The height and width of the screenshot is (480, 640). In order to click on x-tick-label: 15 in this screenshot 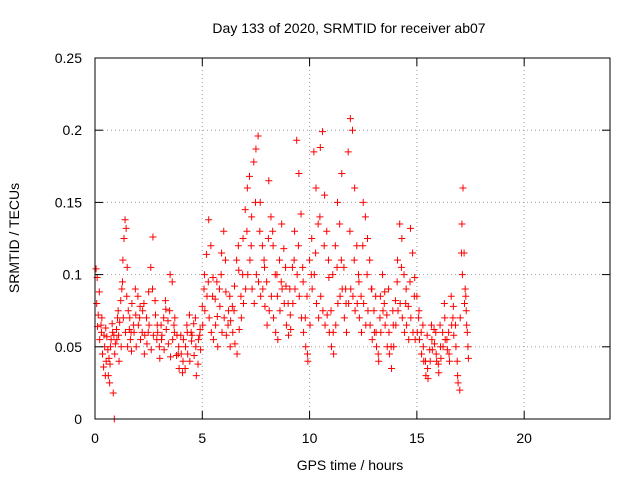, I will do `click(417, 438)`.